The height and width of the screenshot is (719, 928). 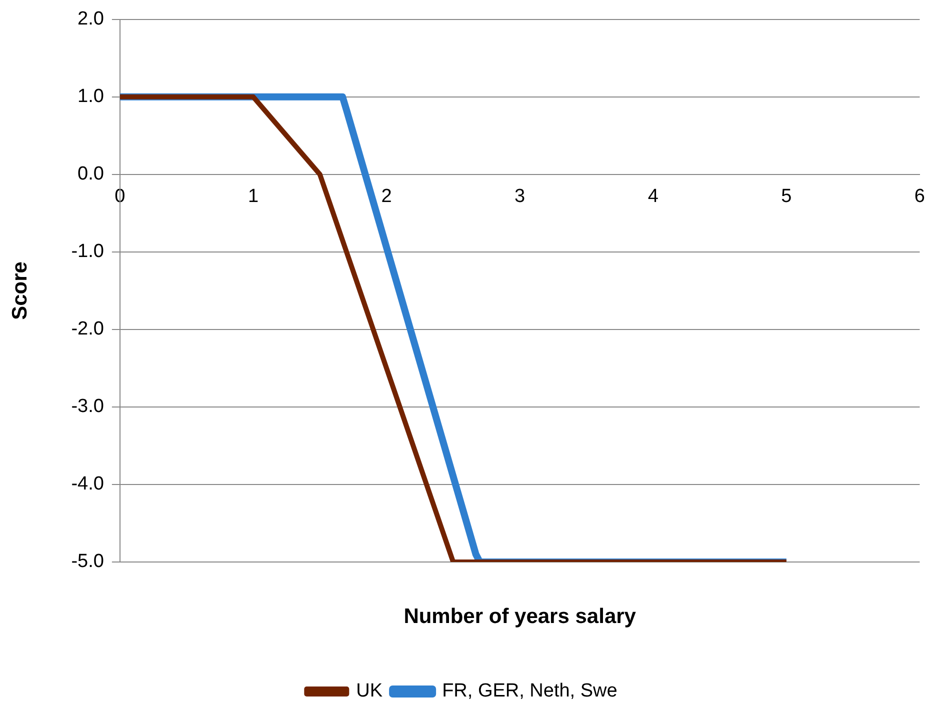 What do you see at coordinates (87, 329) in the screenshot?
I see `y-tick-label: -2.0` at bounding box center [87, 329].